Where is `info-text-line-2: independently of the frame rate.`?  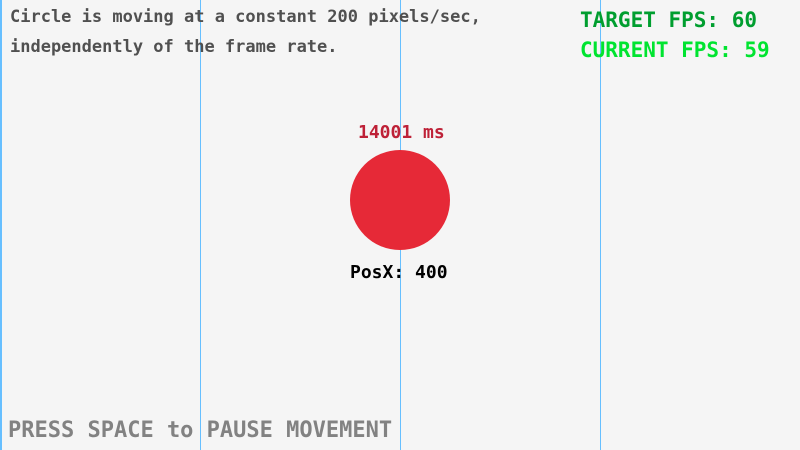 info-text-line-2: independently of the frame rate. is located at coordinates (174, 47).